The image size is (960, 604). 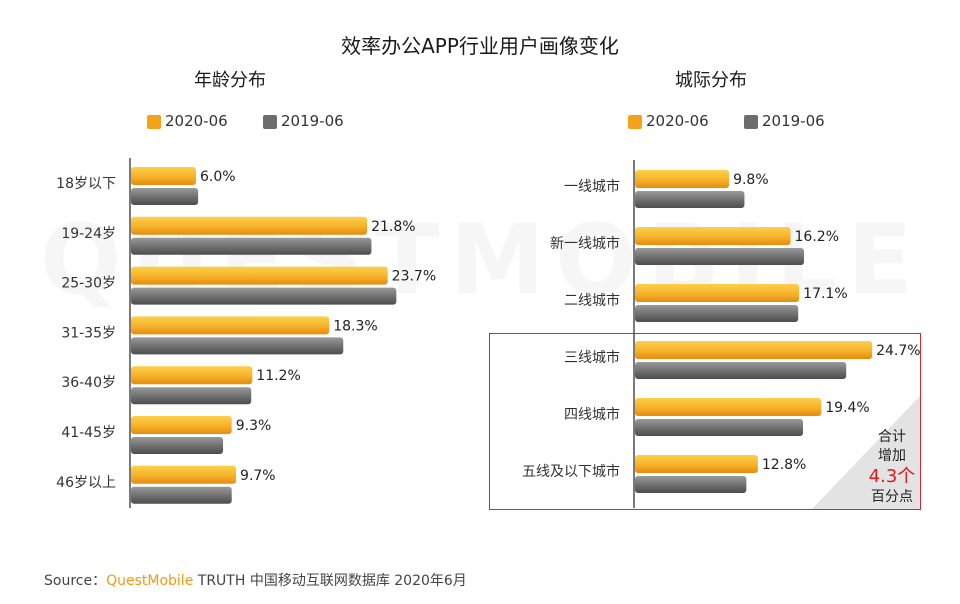 What do you see at coordinates (571, 471) in the screenshot?
I see `category-label: 五线及以下城市` at bounding box center [571, 471].